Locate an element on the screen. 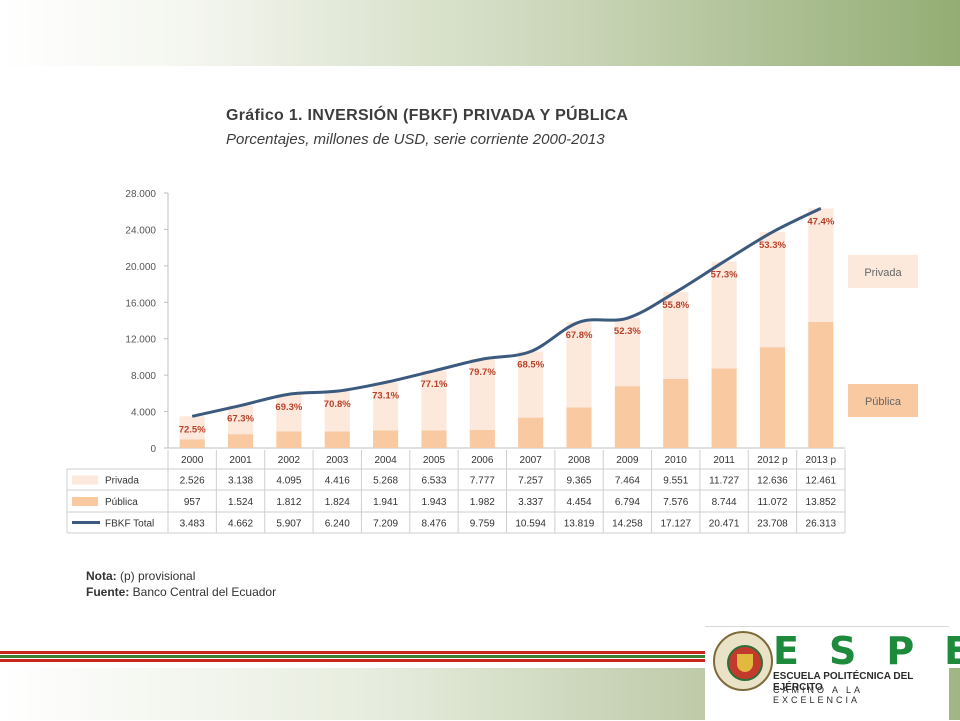  table-cell-publica: 1.941 is located at coordinates (385, 502).